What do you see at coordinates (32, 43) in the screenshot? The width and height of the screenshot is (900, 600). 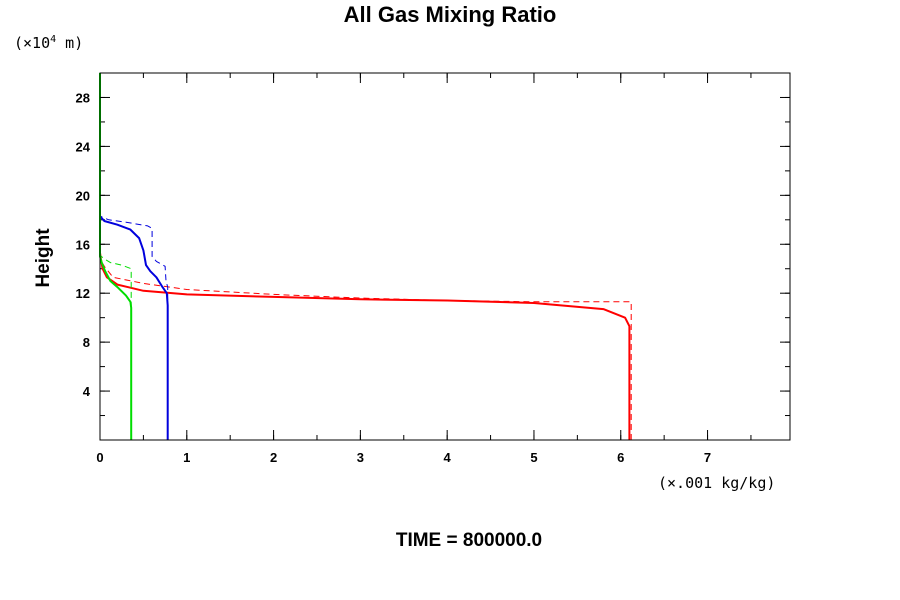 I see `y-unit-base: (×10` at bounding box center [32, 43].